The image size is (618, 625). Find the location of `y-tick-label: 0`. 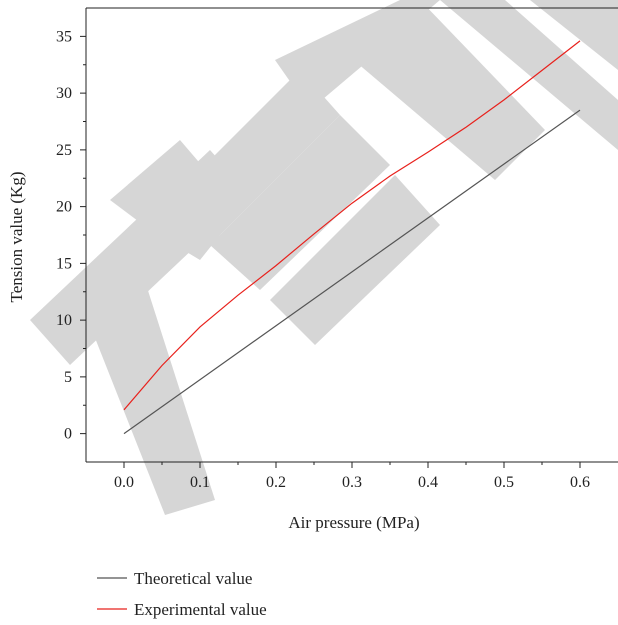

y-tick-label: 0 is located at coordinates (68, 434).